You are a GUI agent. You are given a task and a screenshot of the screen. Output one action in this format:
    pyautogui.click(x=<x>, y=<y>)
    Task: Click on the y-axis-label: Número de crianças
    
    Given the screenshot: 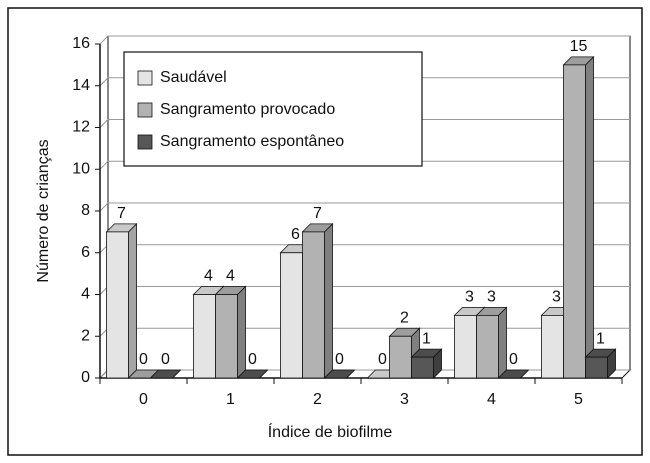 What is the action you would take?
    pyautogui.click(x=43, y=210)
    